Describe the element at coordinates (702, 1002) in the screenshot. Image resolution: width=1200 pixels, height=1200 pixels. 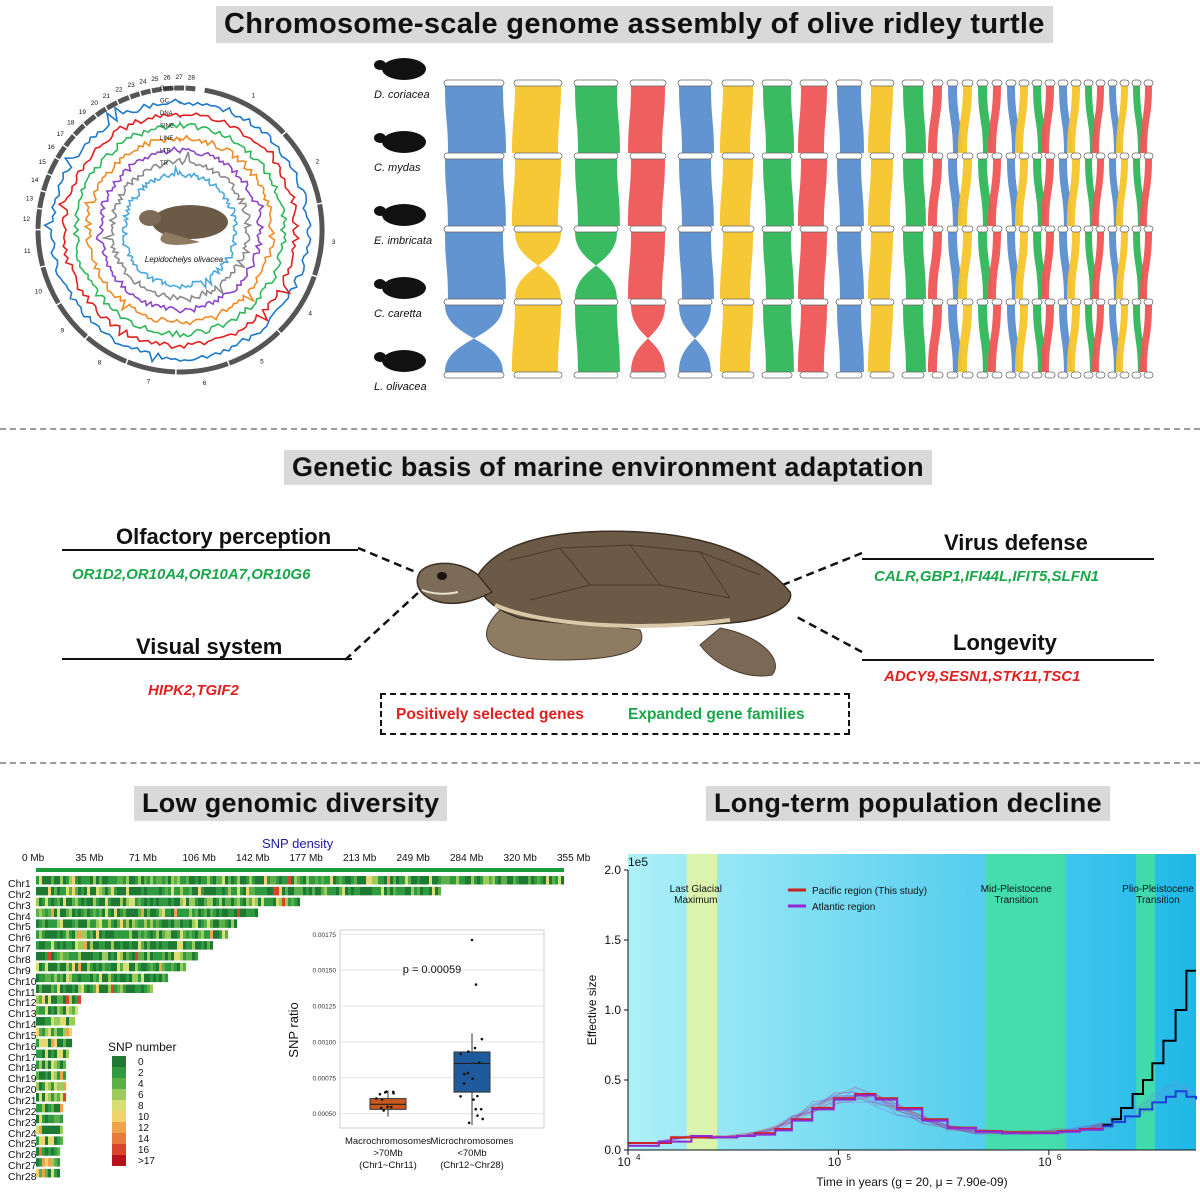
I see `period-band` at that location.